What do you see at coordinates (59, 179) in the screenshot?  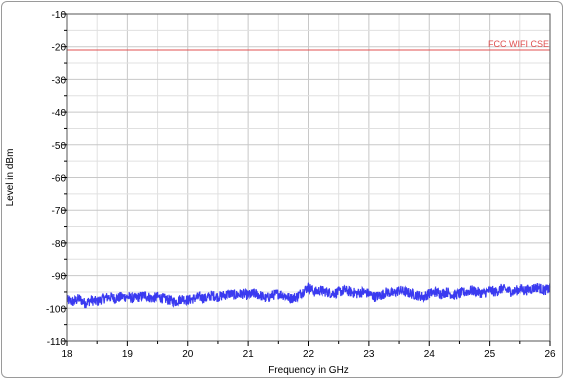 I see `y-tick-label: -60` at bounding box center [59, 179].